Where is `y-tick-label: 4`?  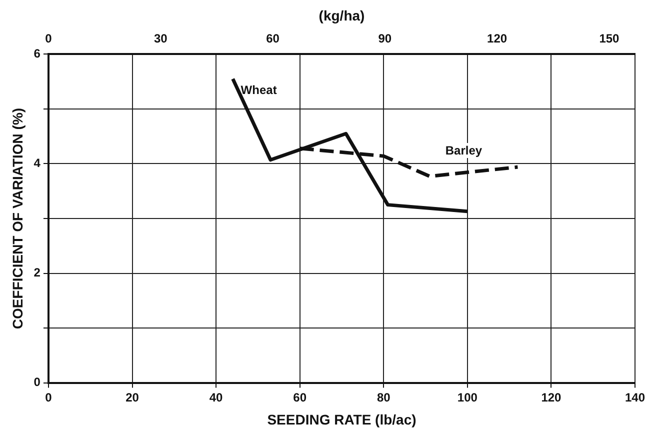 y-tick-label: 4 is located at coordinates (37, 163).